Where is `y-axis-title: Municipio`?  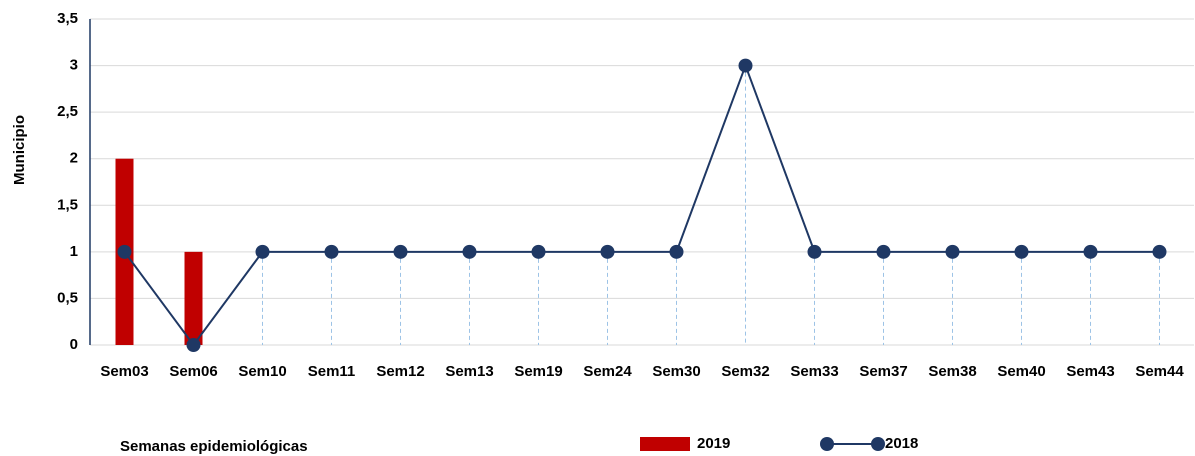
y-axis-title: Municipio is located at coordinates (19, 150).